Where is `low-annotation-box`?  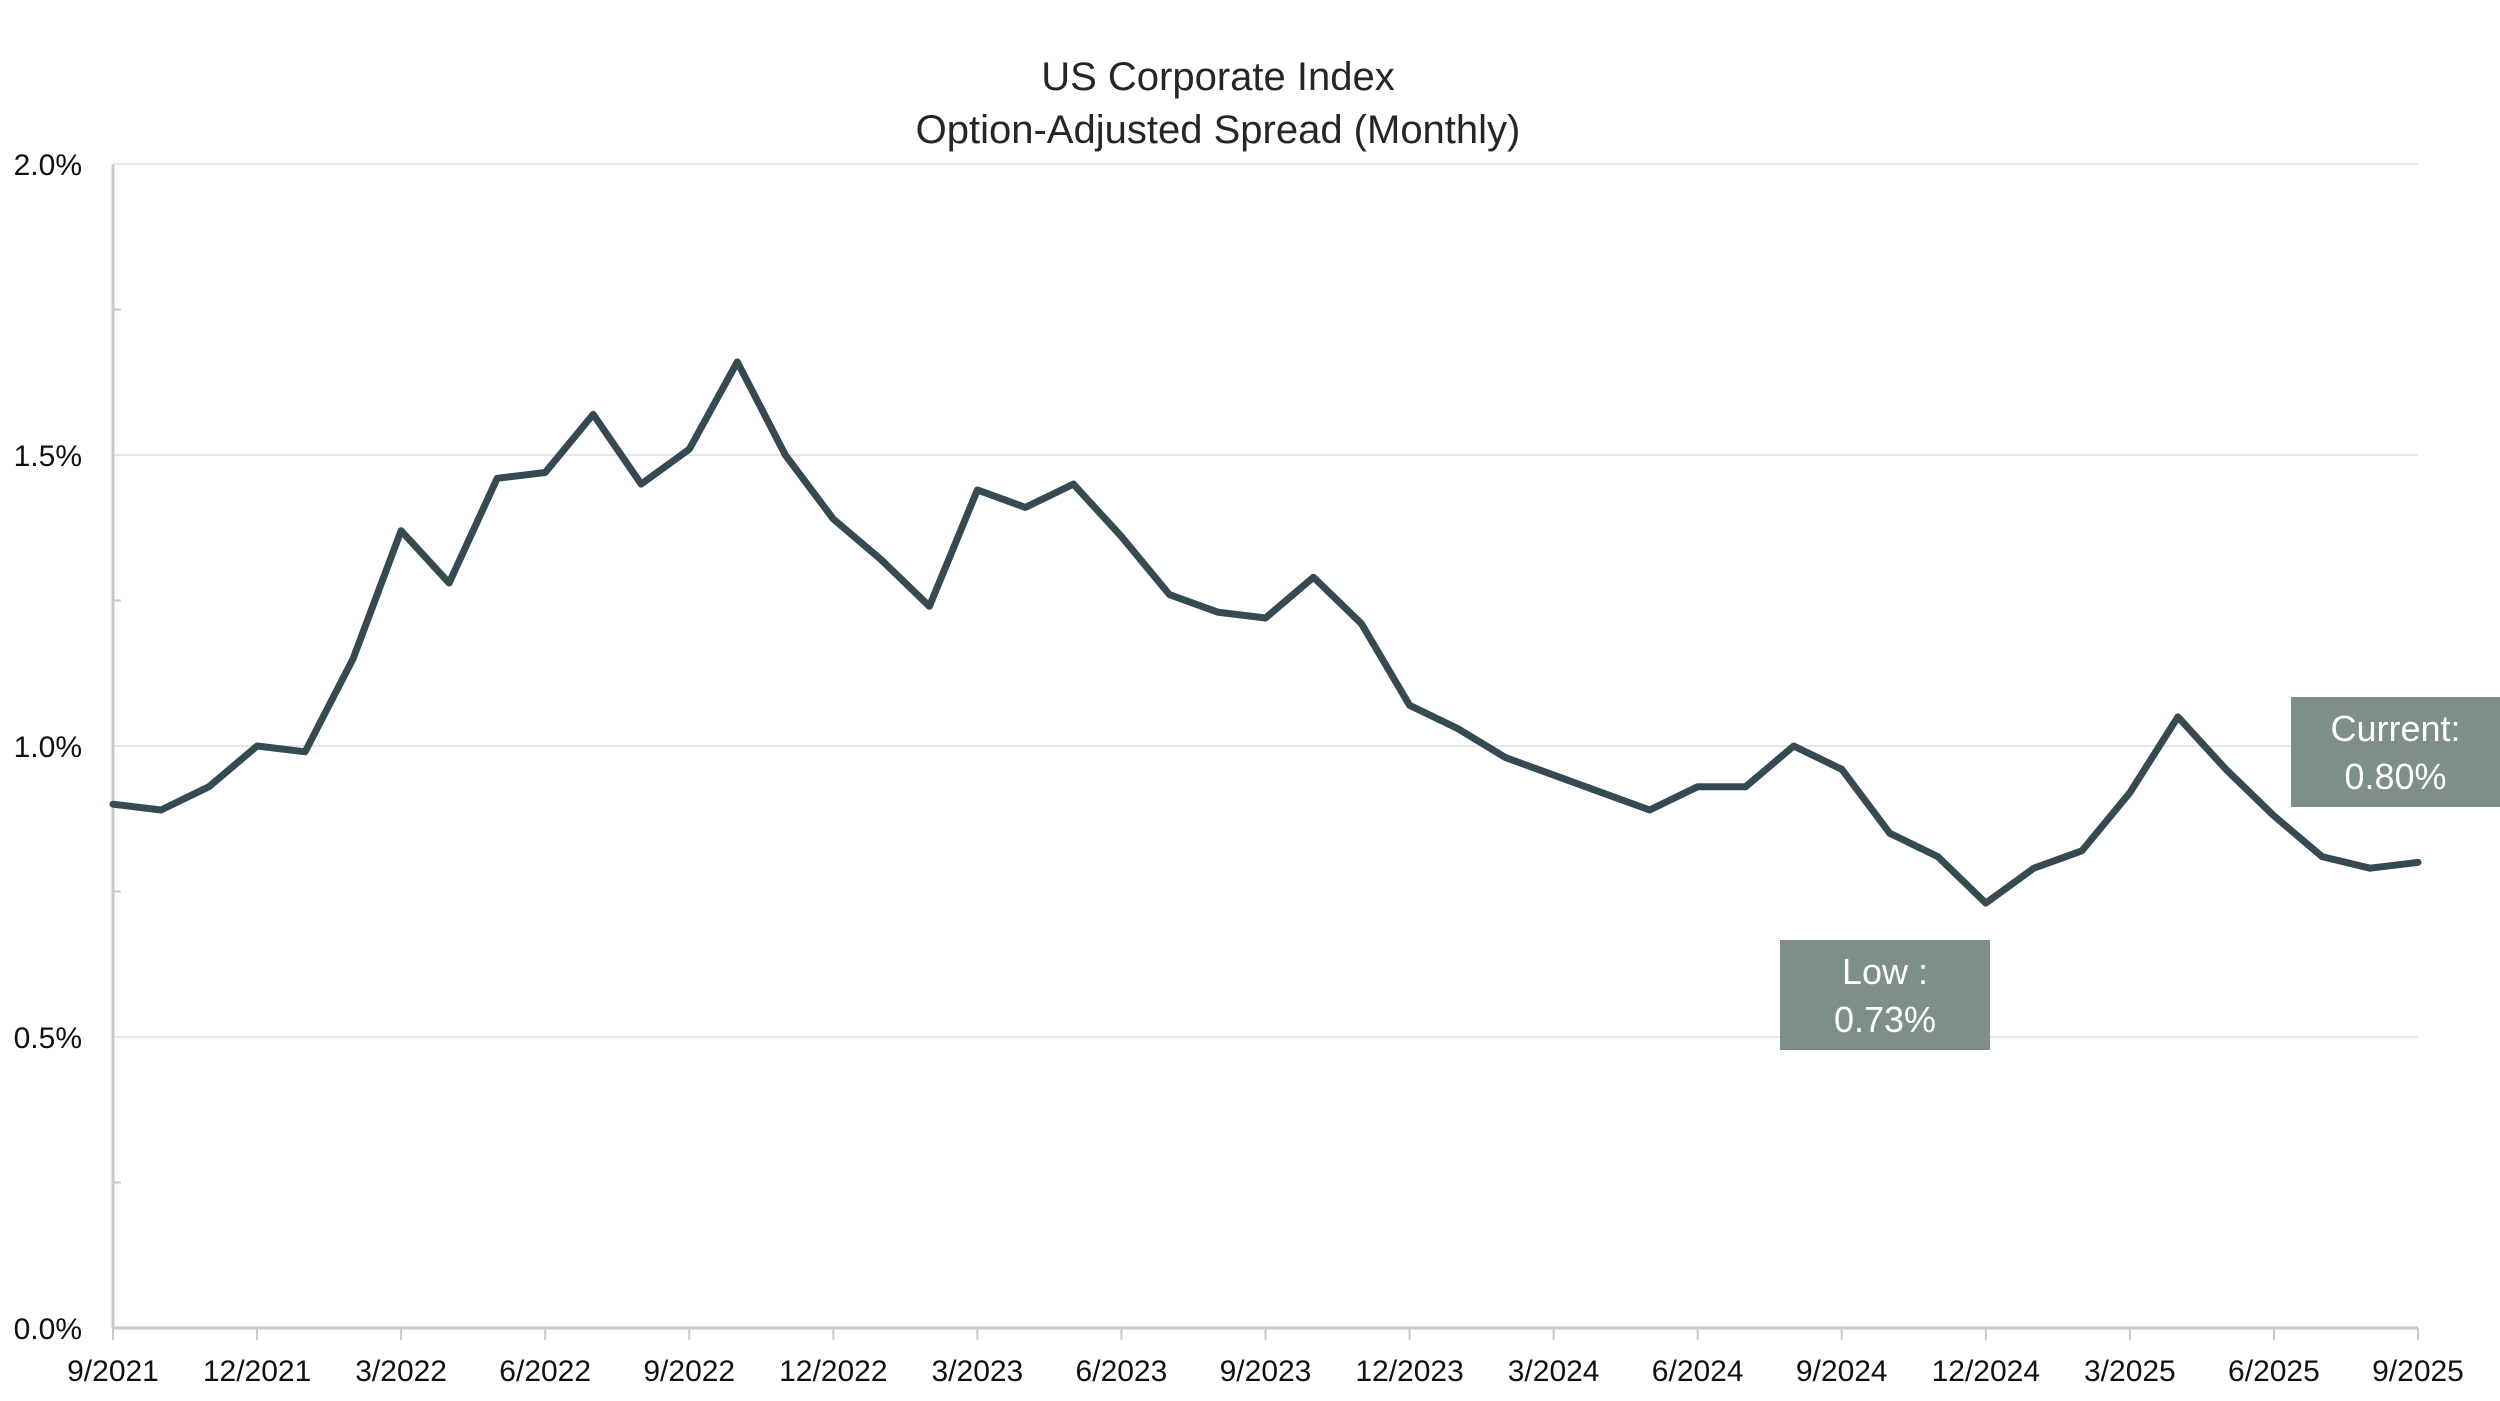
low-annotation-box is located at coordinates (1885, 995).